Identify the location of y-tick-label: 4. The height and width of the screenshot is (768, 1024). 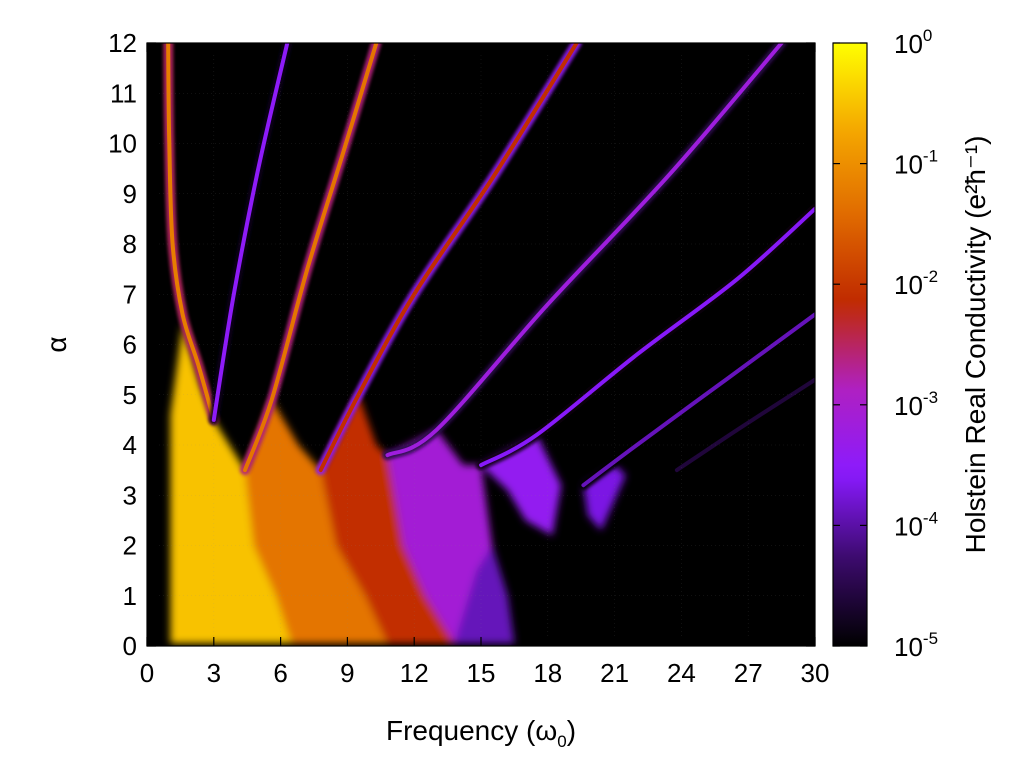
(130, 445).